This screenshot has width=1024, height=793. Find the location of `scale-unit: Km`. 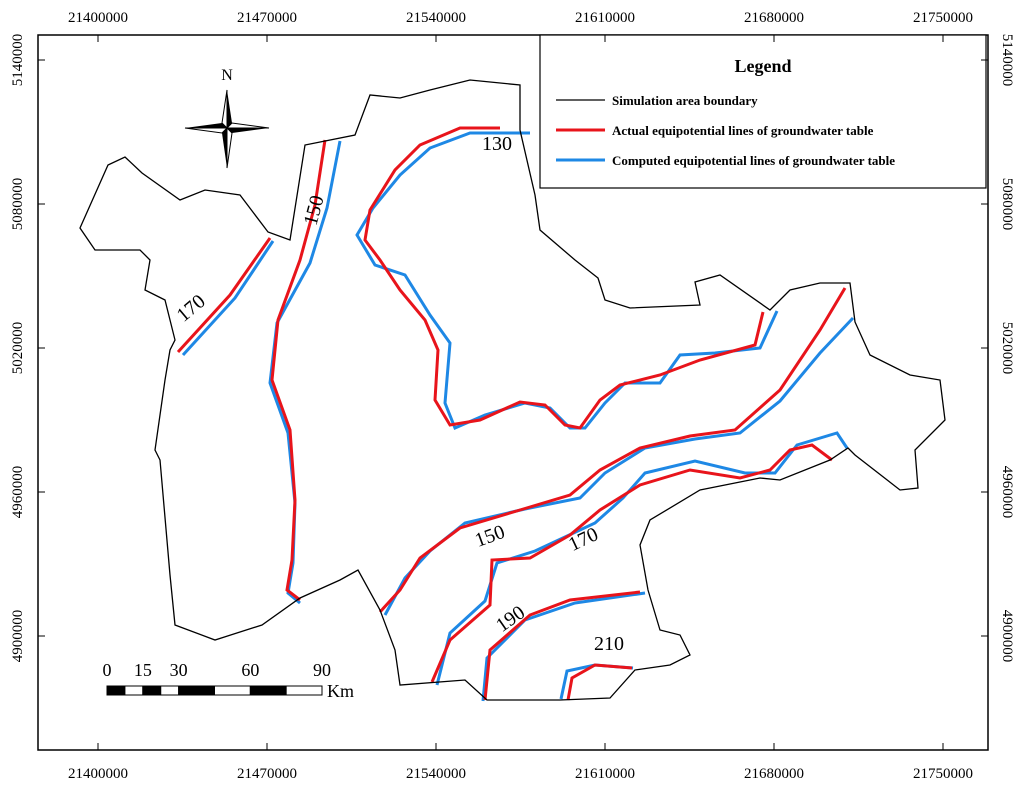

scale-unit: Km is located at coordinates (340, 691).